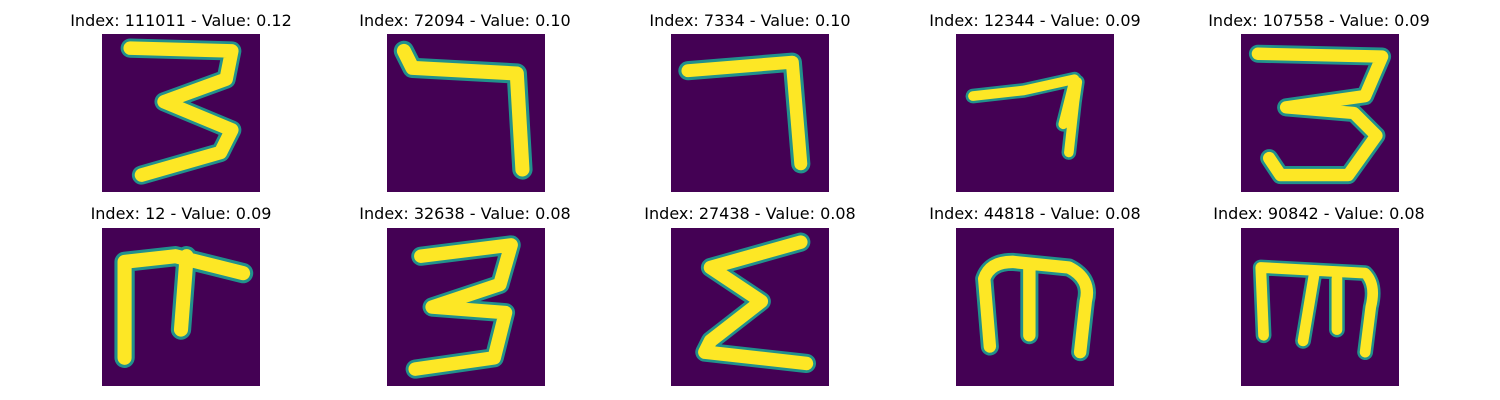 Image resolution: width=1500 pixels, height=400 pixels. I want to click on rotated-e-image, so click(181, 307).